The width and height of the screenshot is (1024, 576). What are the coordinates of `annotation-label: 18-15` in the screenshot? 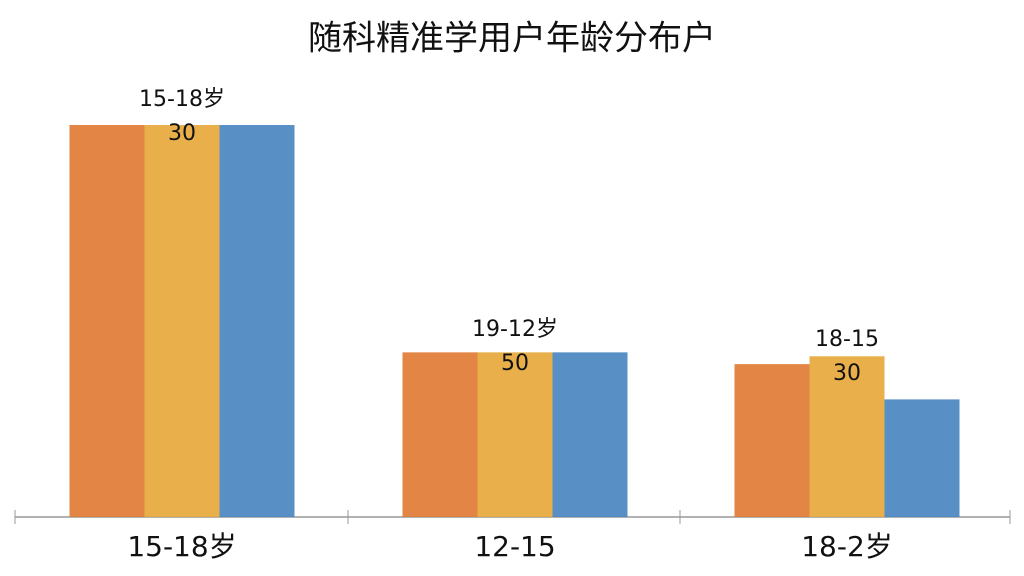 It's located at (847, 339).